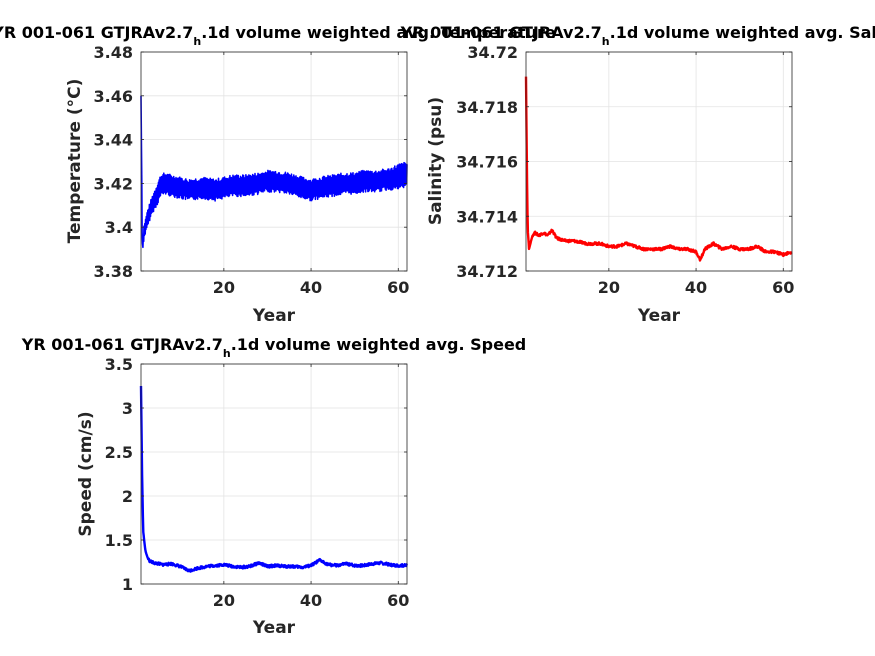  What do you see at coordinates (86, 473) in the screenshot?
I see `ylabel-speed: Speed (cm/s)` at bounding box center [86, 473].